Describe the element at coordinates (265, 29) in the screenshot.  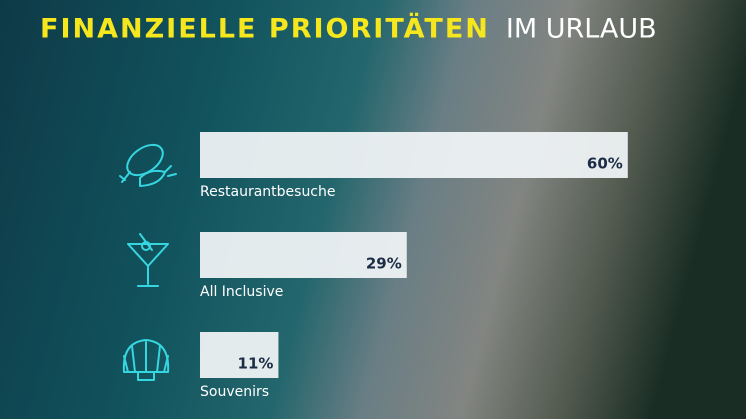
I see `chart-title: FINANZIELLE PRIORITÄTEN` at that location.